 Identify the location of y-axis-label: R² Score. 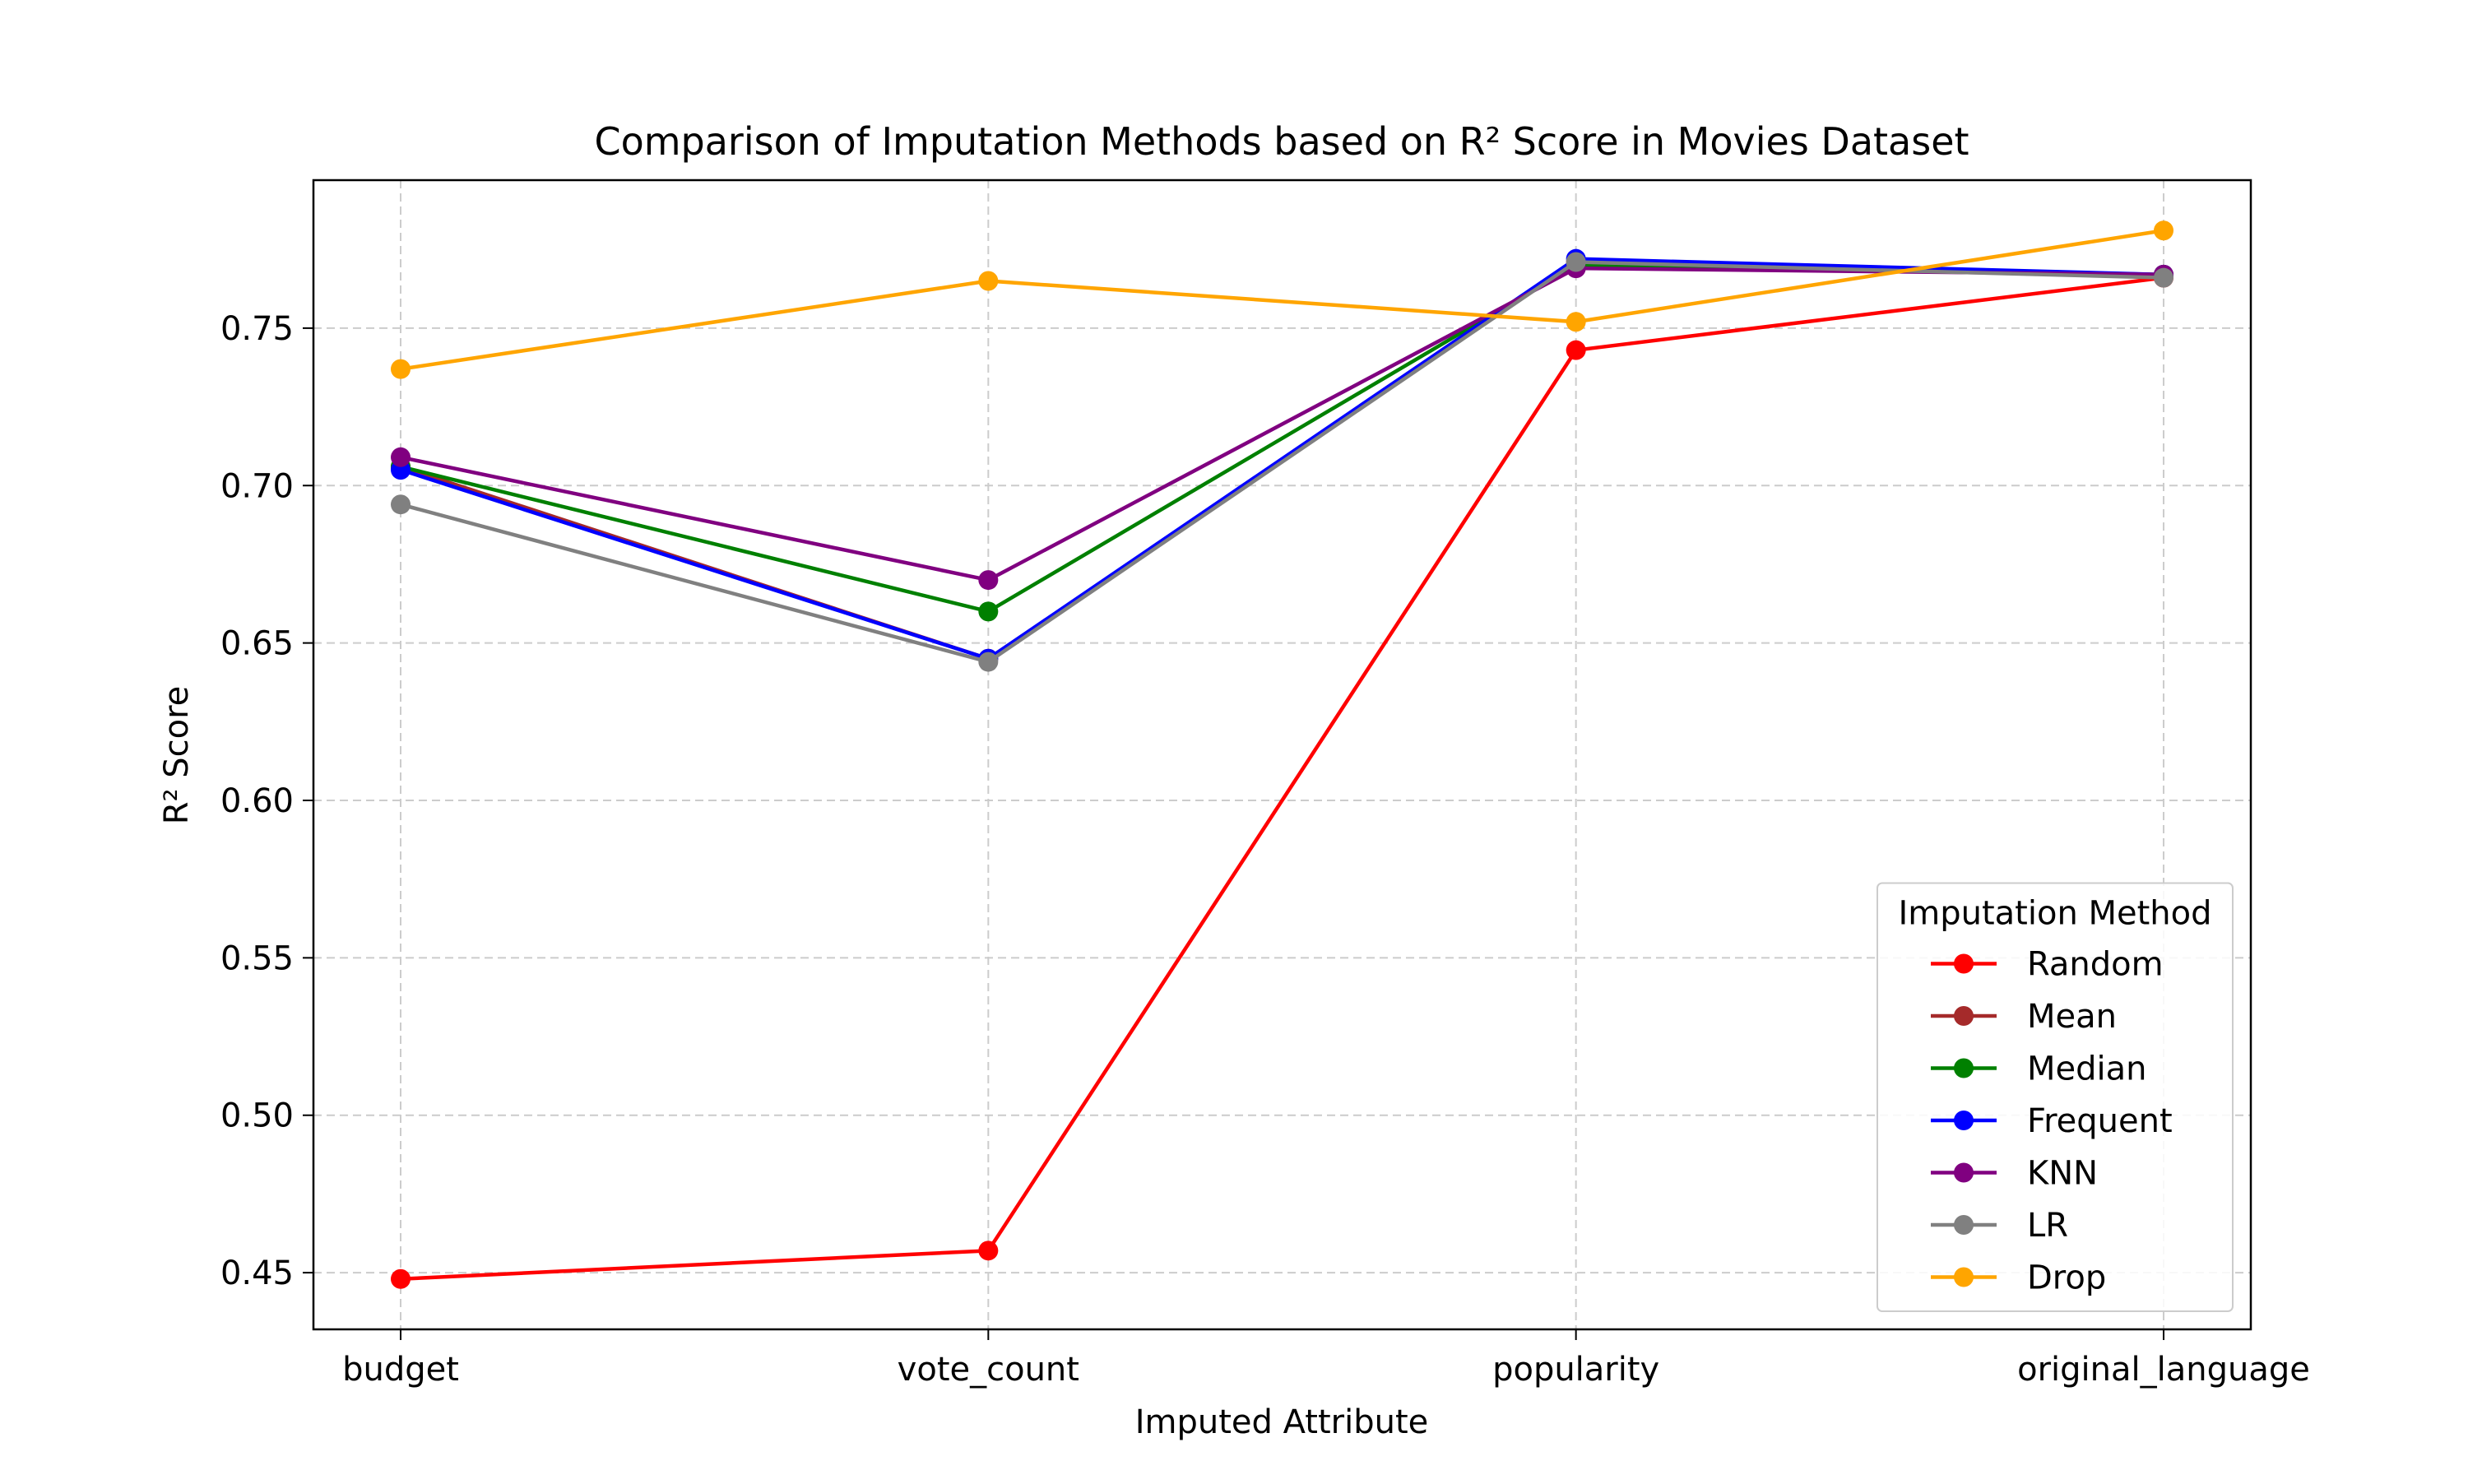
(177, 755).